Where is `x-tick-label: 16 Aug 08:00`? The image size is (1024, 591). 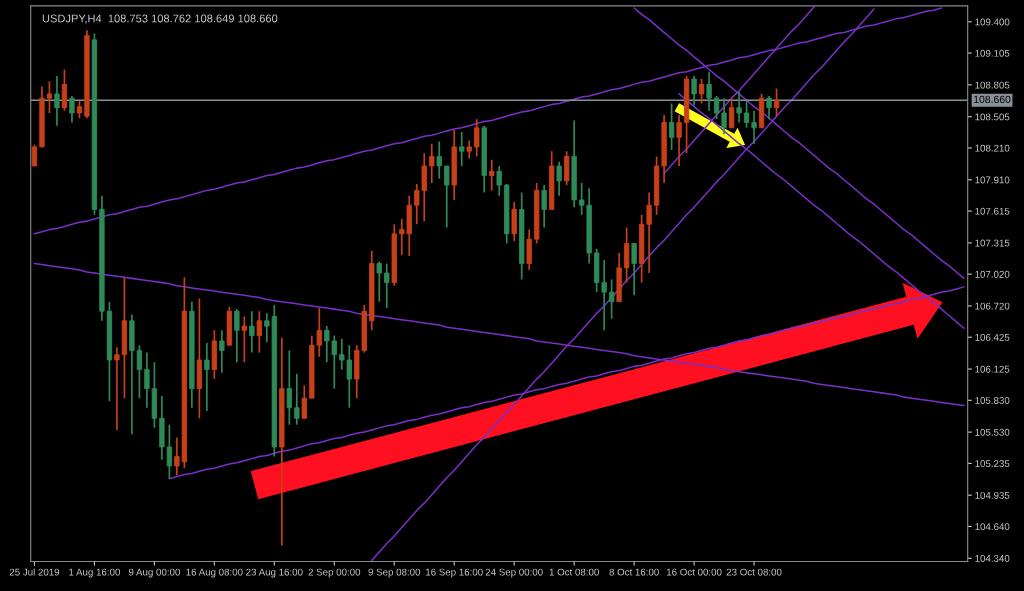 x-tick-label: 16 Aug 08:00 is located at coordinates (214, 573).